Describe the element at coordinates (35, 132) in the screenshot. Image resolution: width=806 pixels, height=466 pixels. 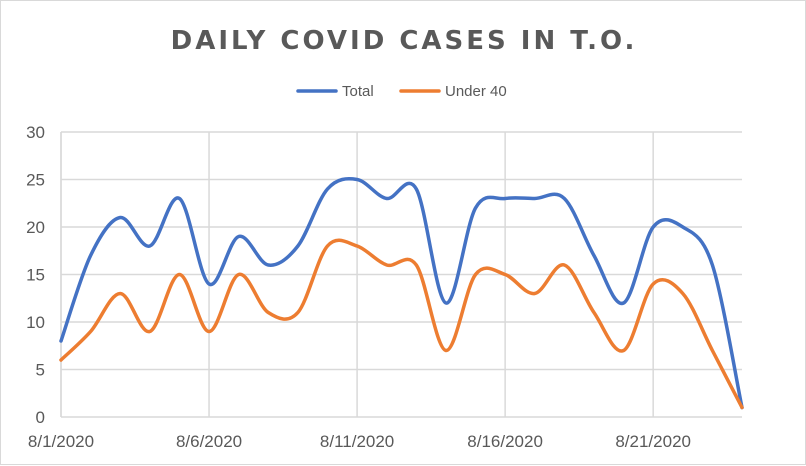
I see `y-tick-label: 30` at that location.